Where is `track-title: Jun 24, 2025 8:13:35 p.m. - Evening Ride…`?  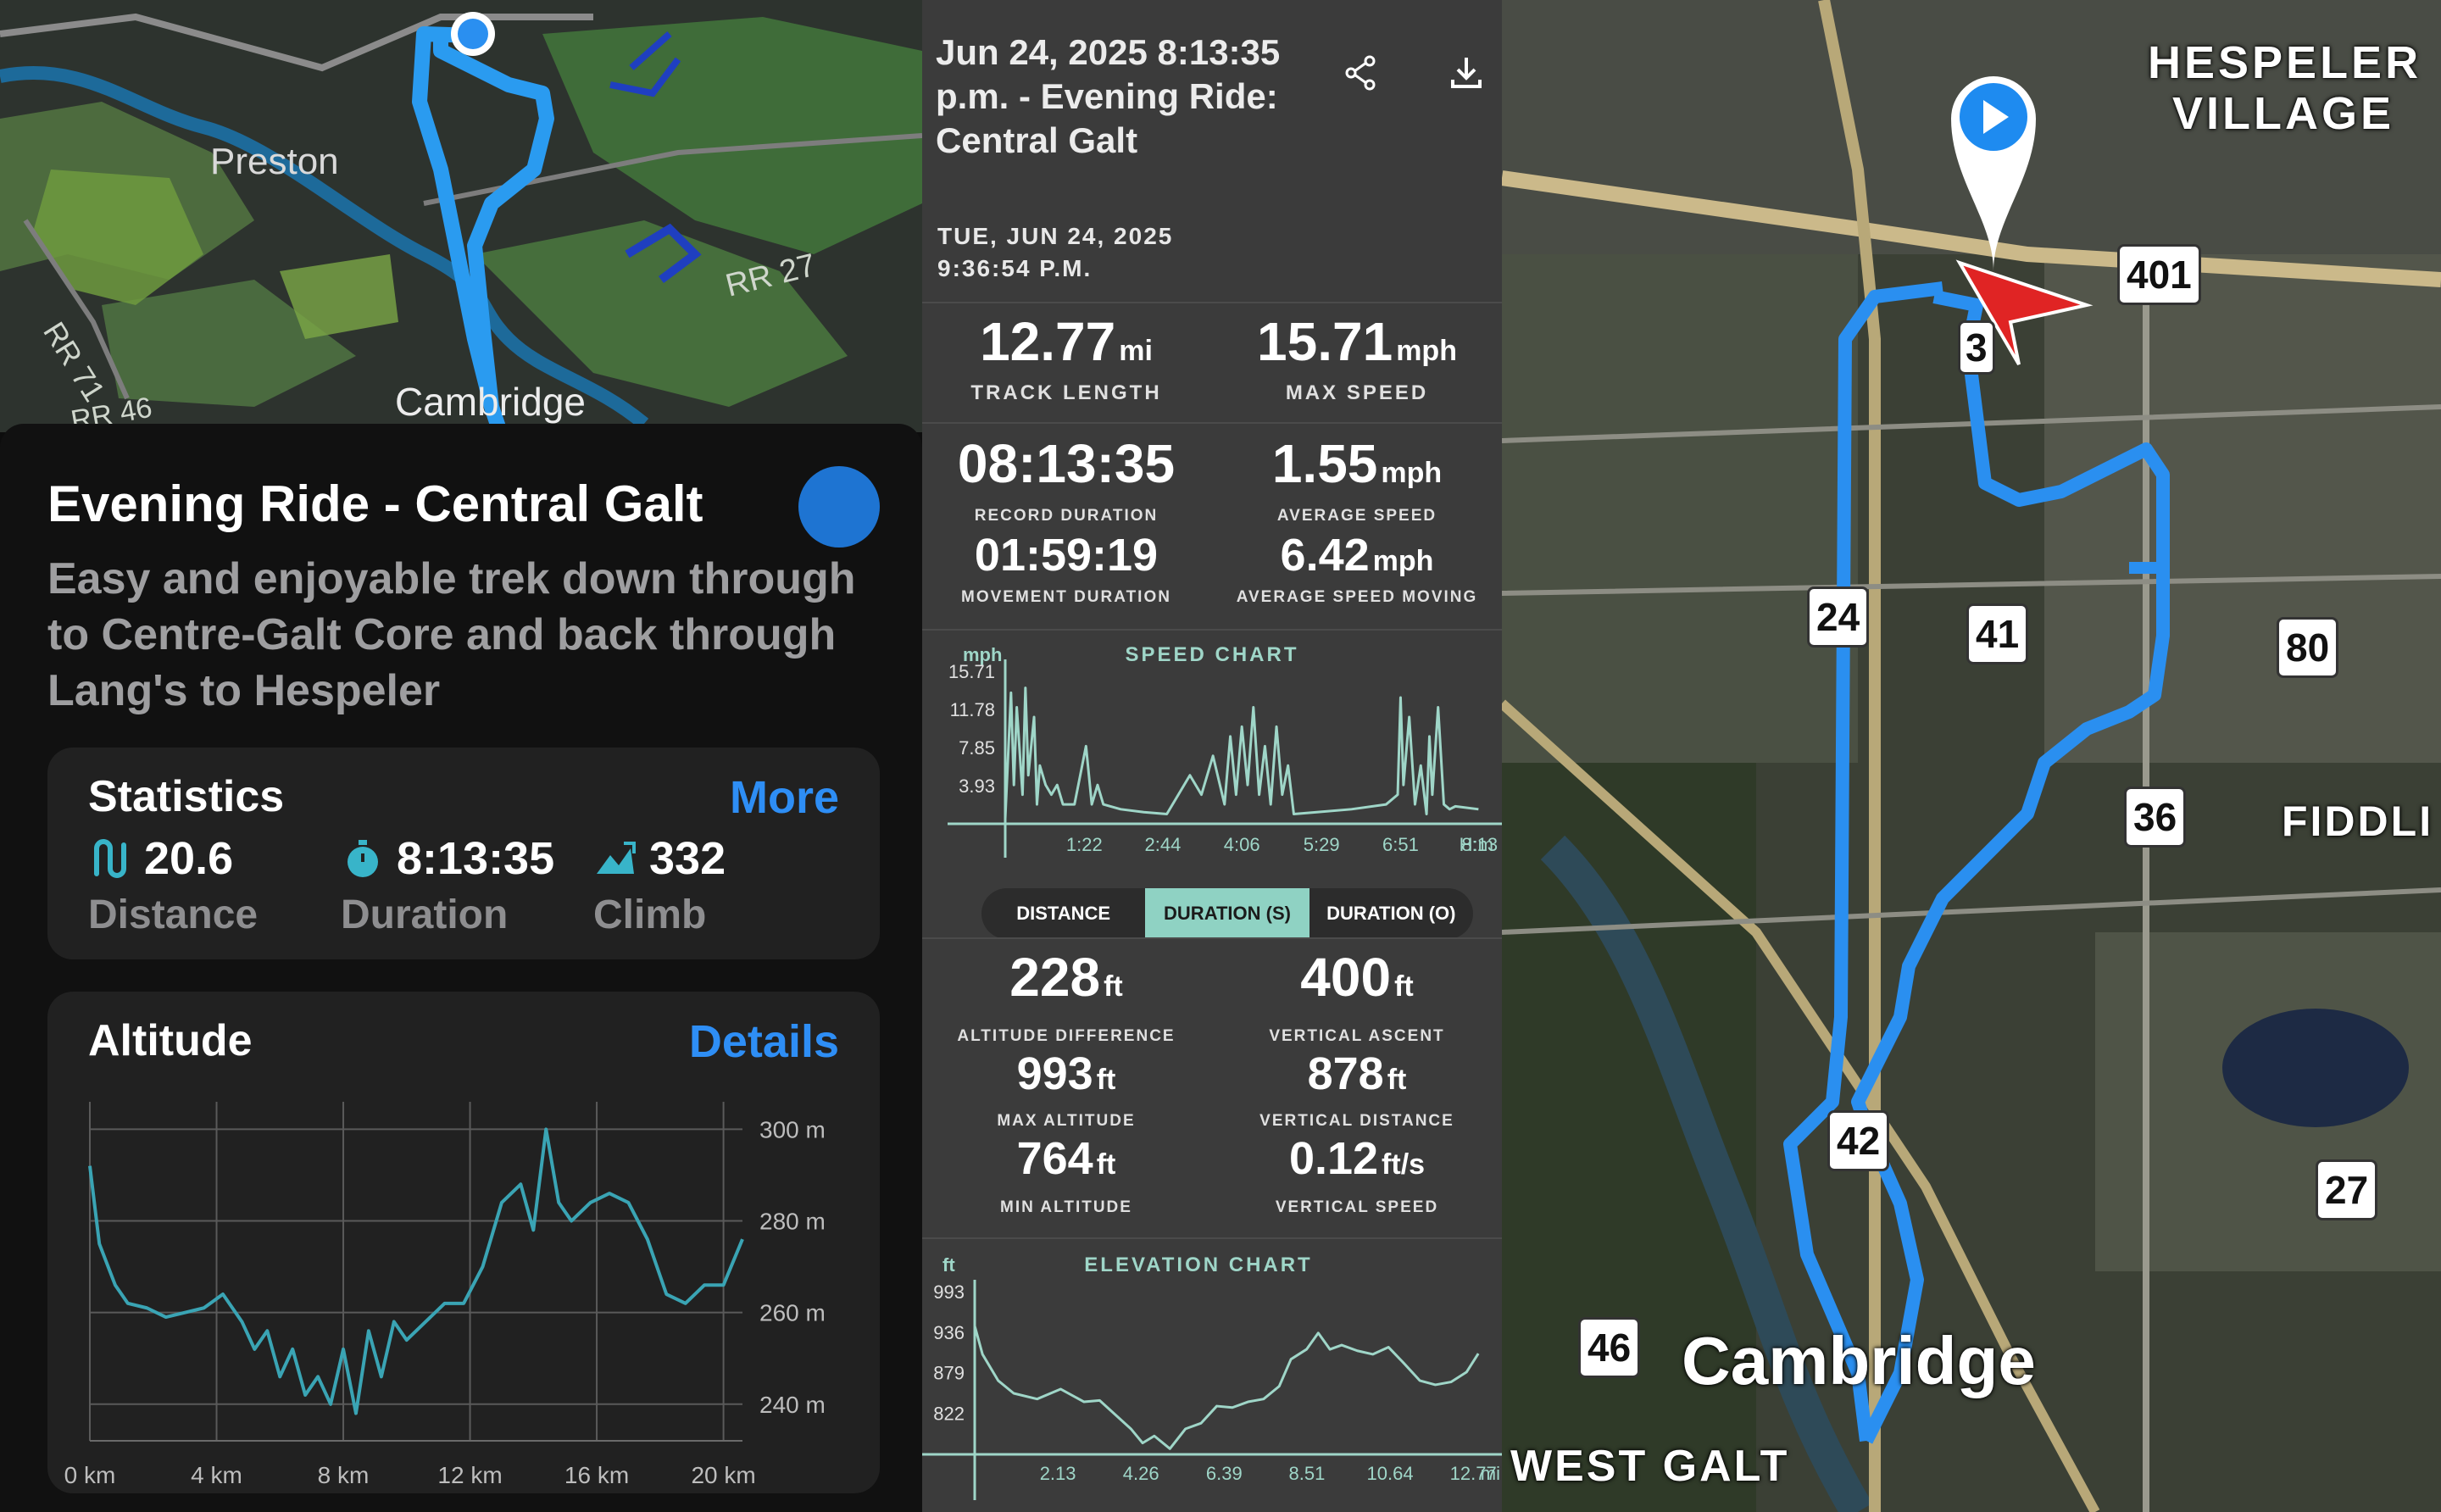
track-title: Jun 24, 2025 8:13:35 p.m. - Evening Ride… is located at coordinates (1109, 96).